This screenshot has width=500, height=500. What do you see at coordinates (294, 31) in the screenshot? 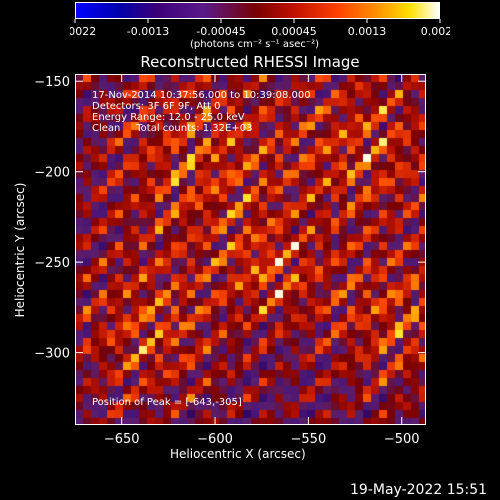
I see `colorbar-tick-label: 0.00045` at bounding box center [294, 31].